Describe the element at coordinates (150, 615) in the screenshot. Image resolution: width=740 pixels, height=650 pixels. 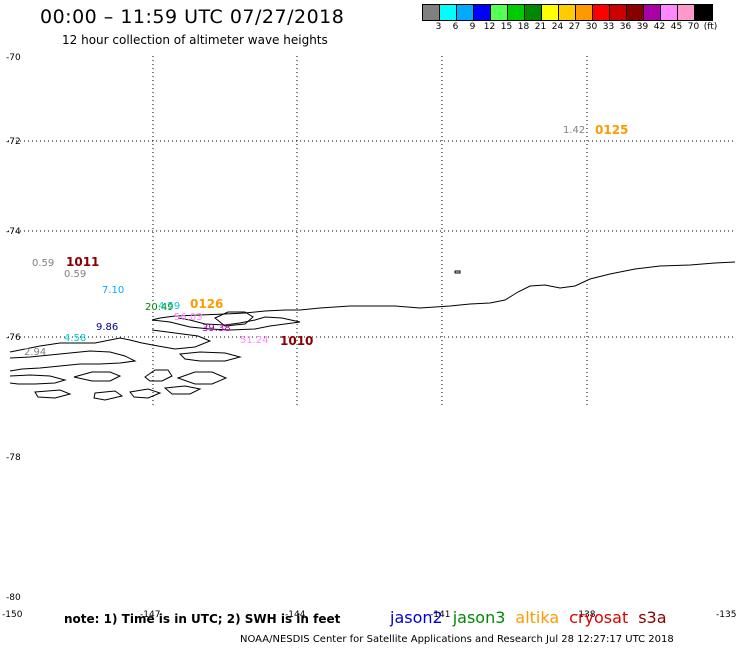
I see `lon-label: -147` at that location.